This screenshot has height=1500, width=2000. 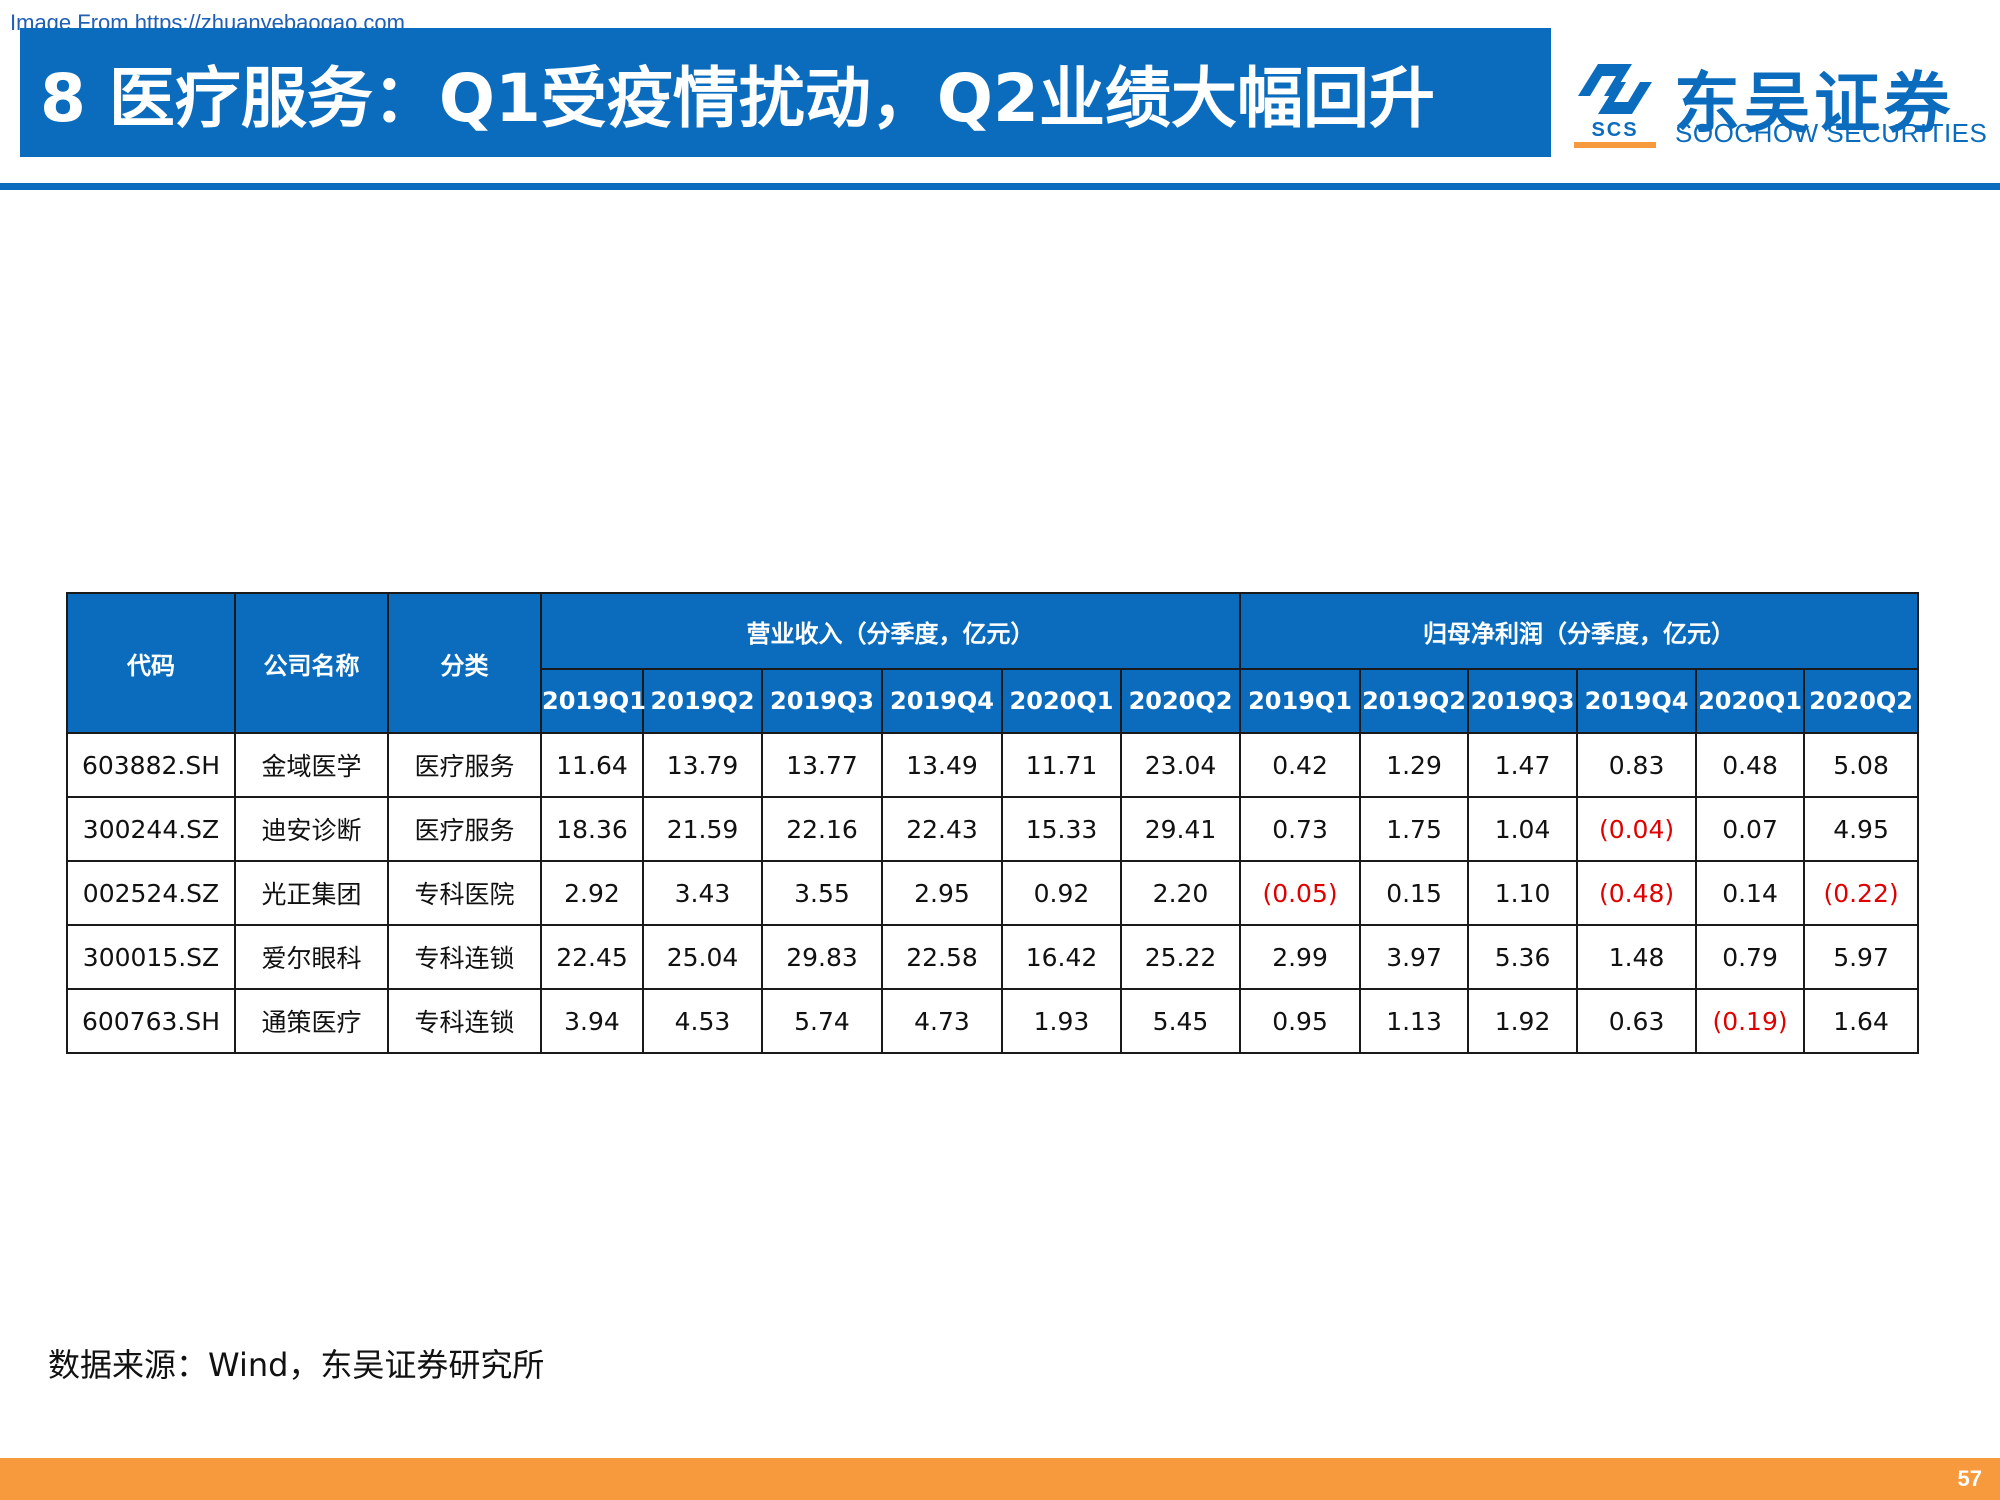 What do you see at coordinates (1414, 957) in the screenshot?
I see `cell-profit: 3.97` at bounding box center [1414, 957].